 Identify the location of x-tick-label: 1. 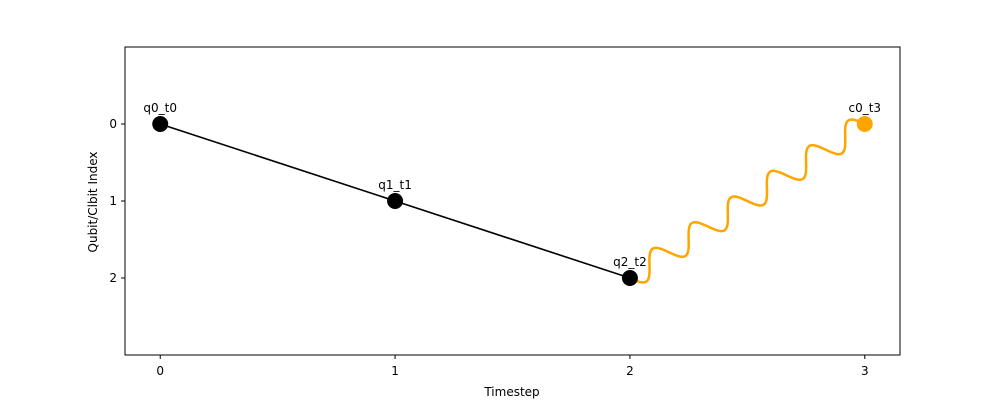
(395, 371).